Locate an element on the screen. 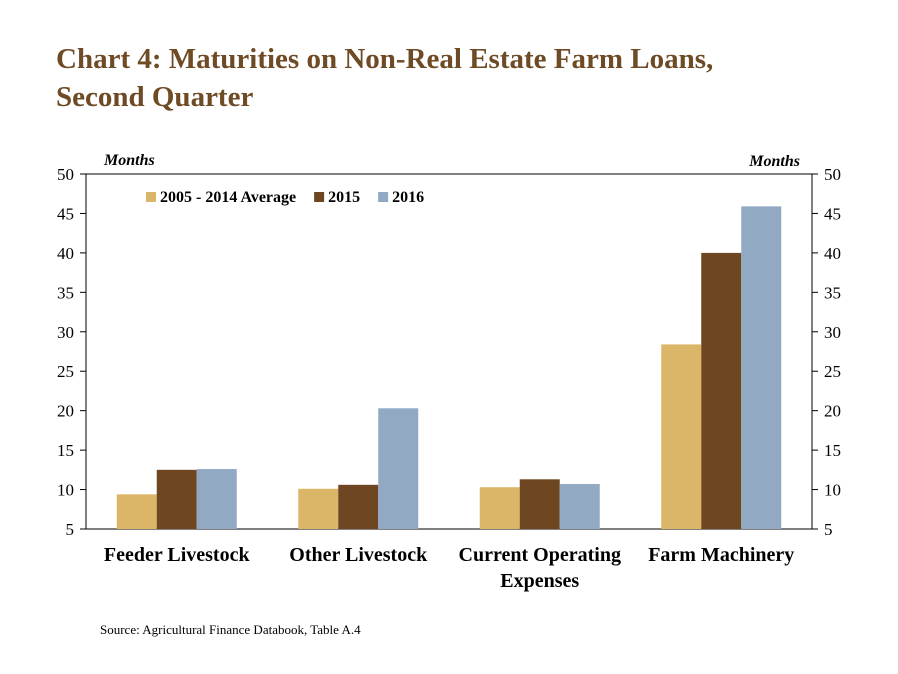 Image resolution: width=898 pixels, height=674 pixels. y-tick-label-left: 10 is located at coordinates (65, 490).